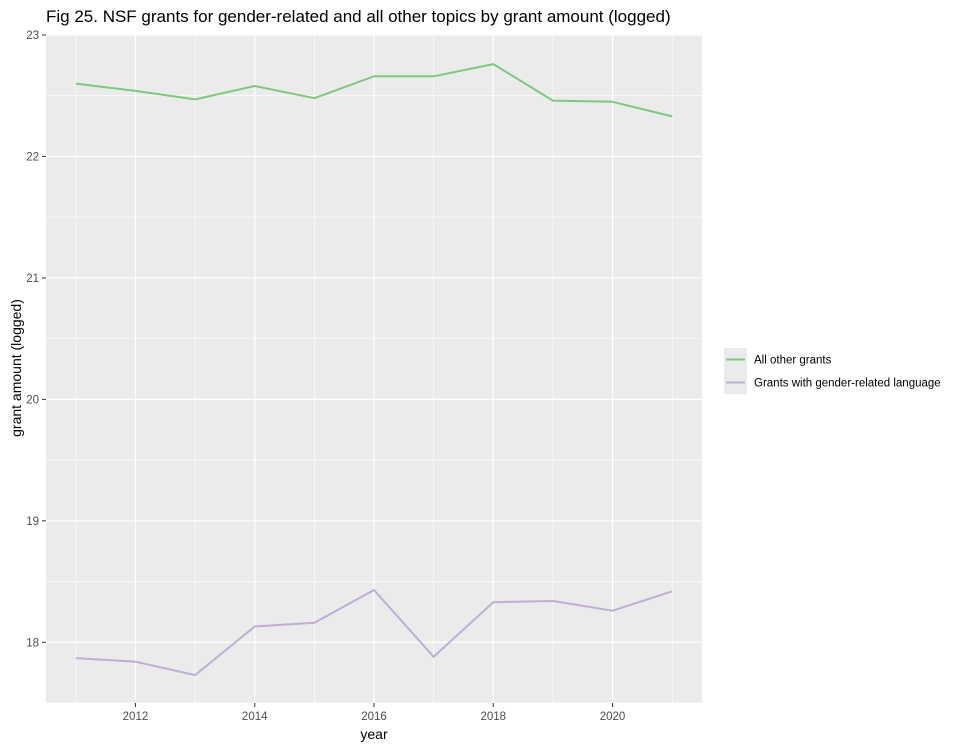 The height and width of the screenshot is (749, 970). Describe the element at coordinates (32, 157) in the screenshot. I see `y-tick-label: 22` at that location.